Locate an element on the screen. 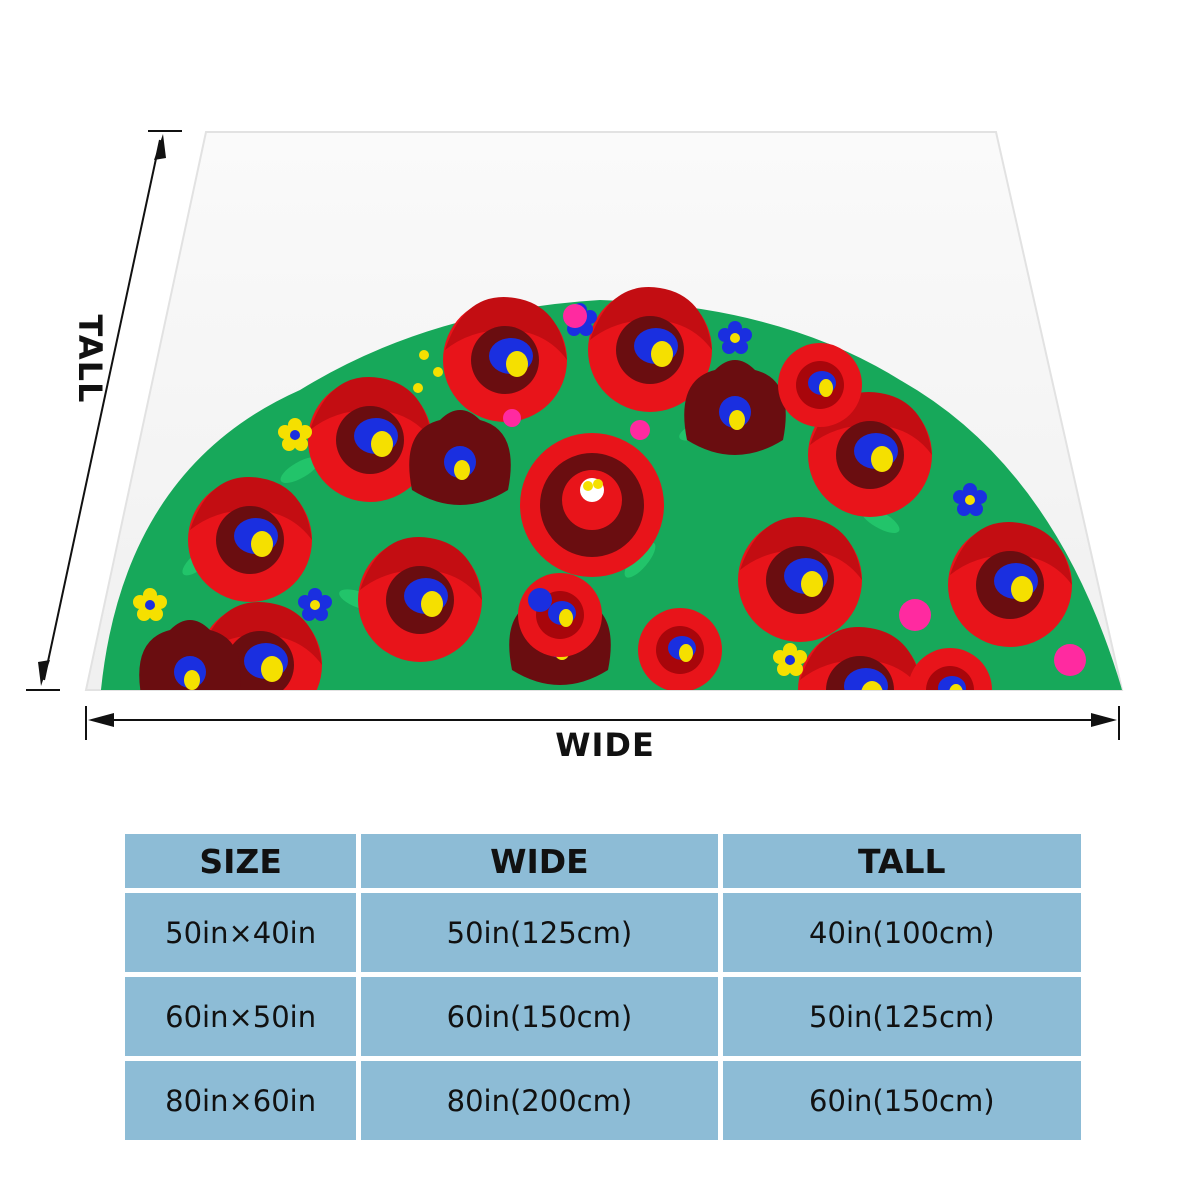  width-arrow is located at coordinates (602, 723).